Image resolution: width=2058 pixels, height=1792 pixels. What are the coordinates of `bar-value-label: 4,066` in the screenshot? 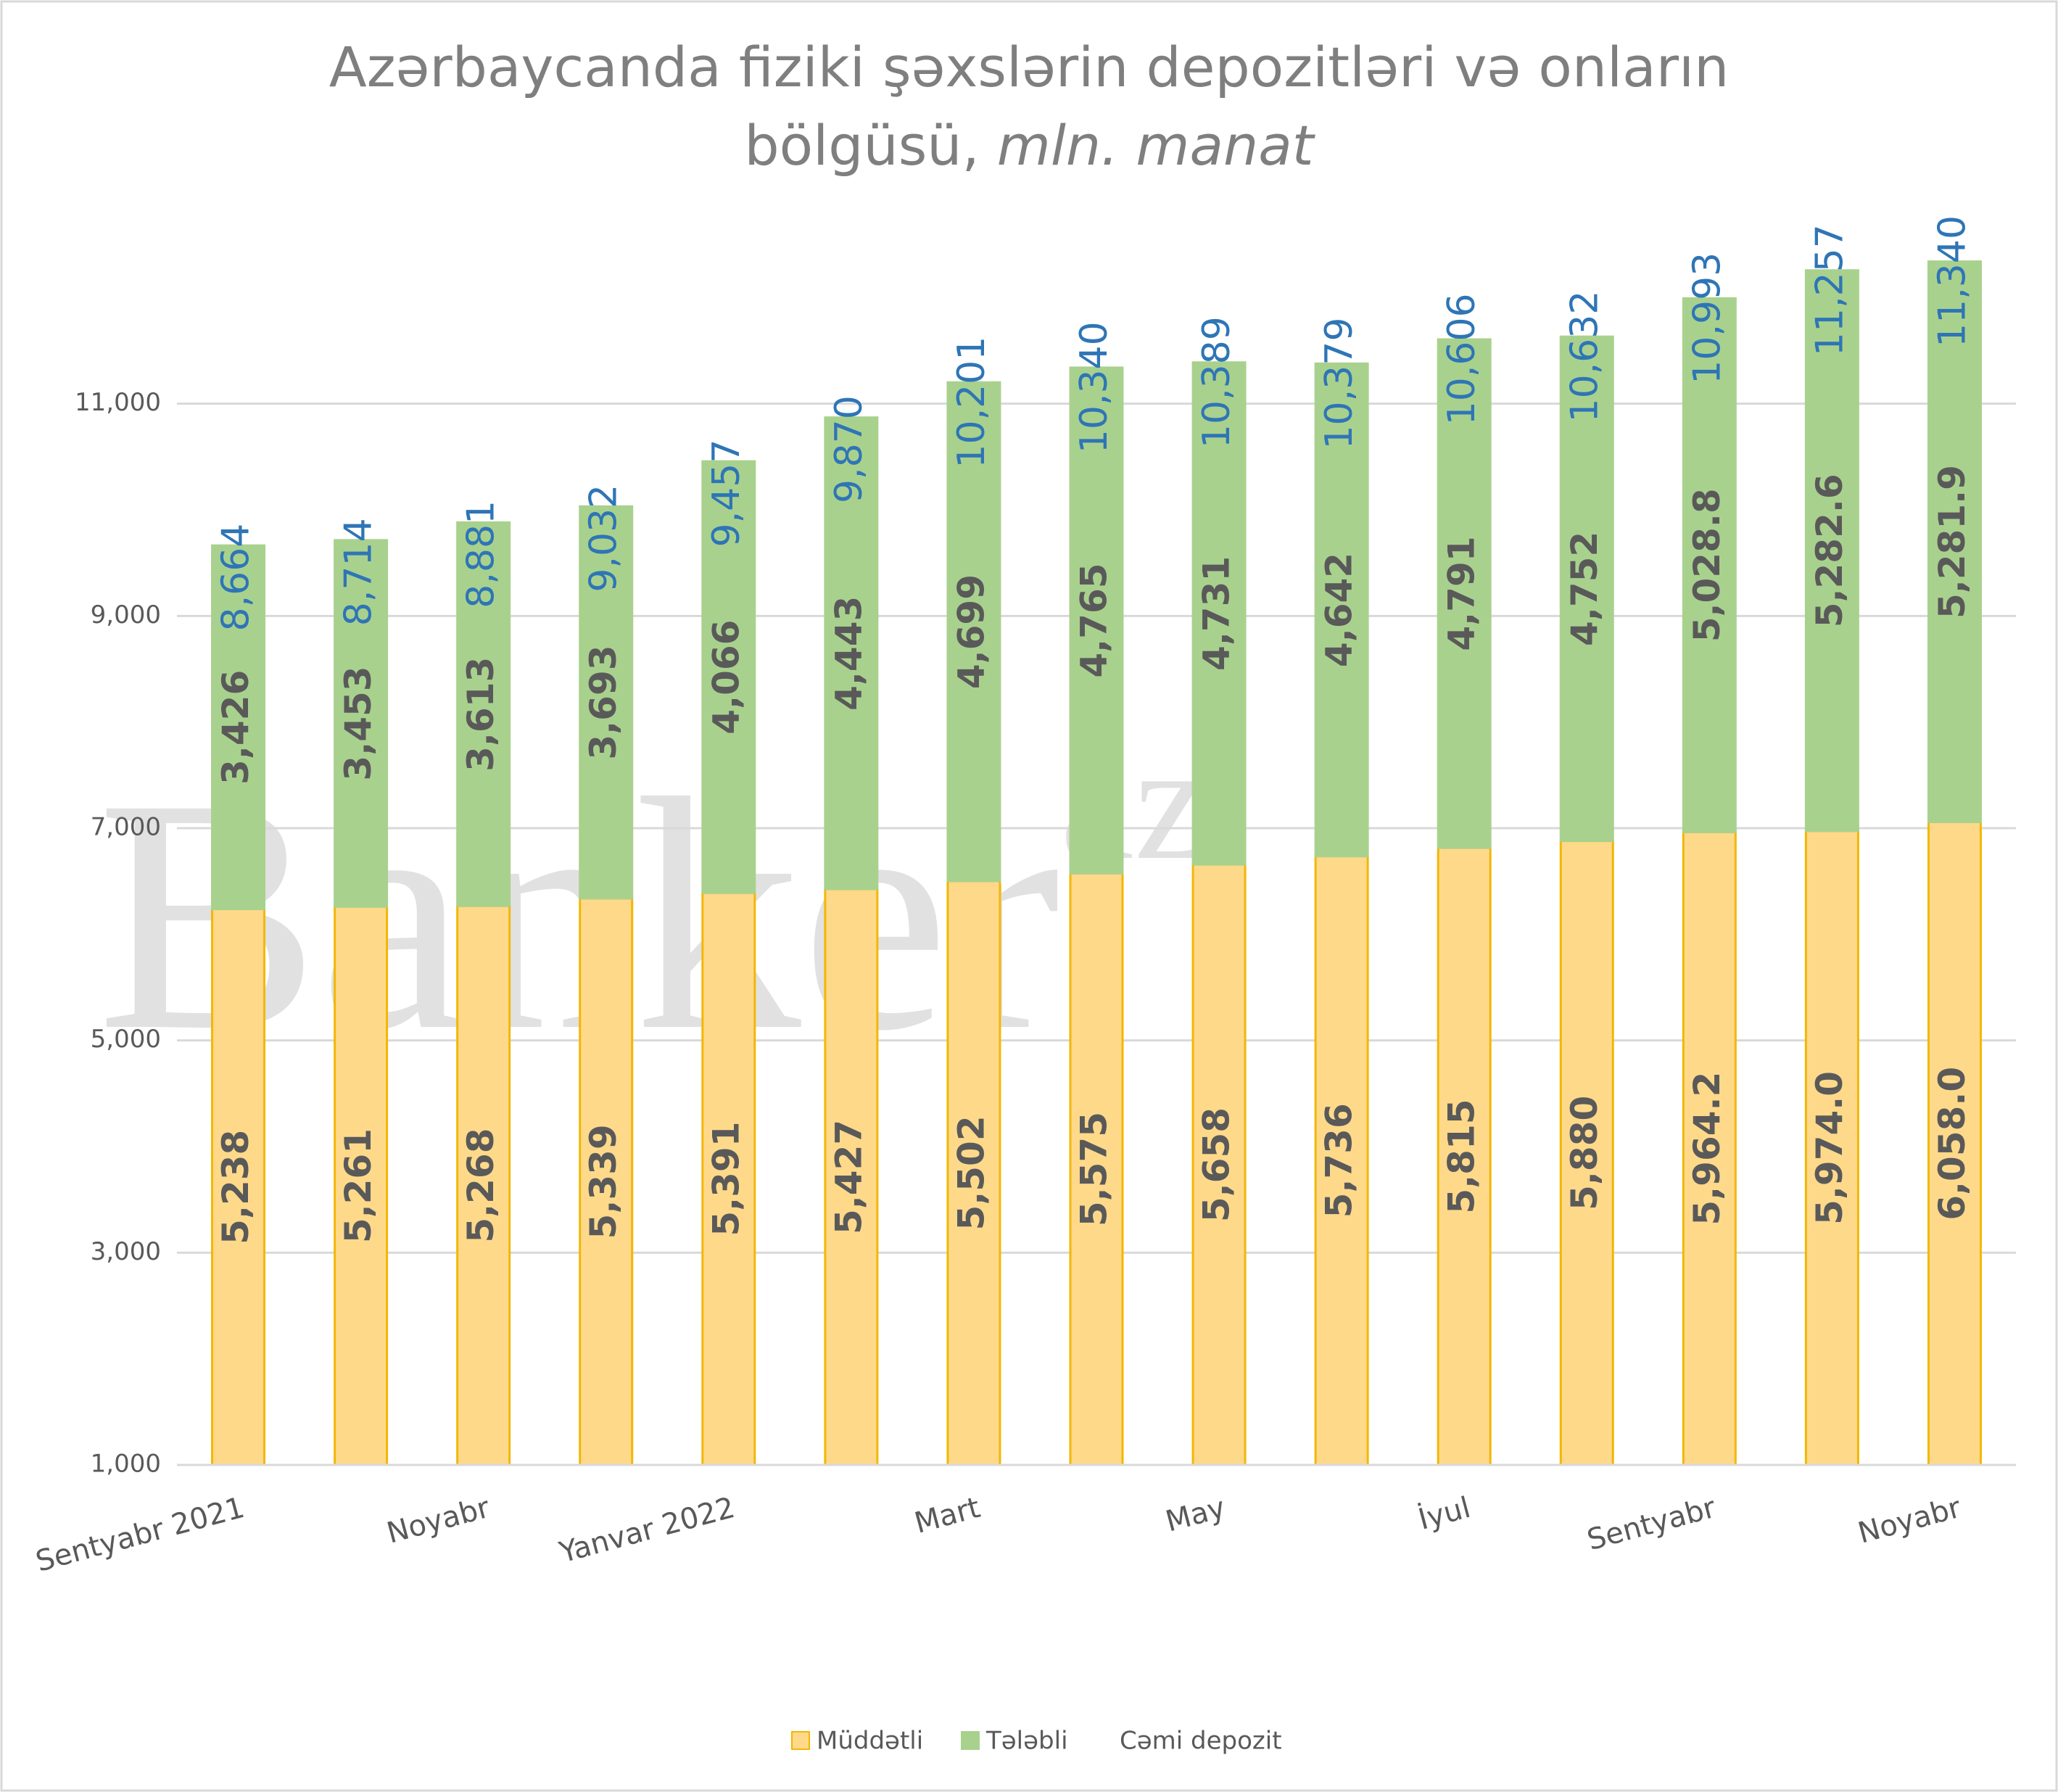 It's located at (726, 677).